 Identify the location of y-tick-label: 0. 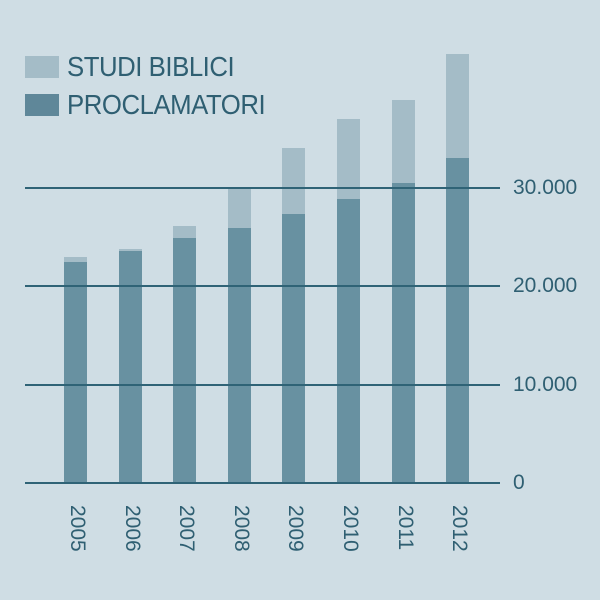
(519, 482).